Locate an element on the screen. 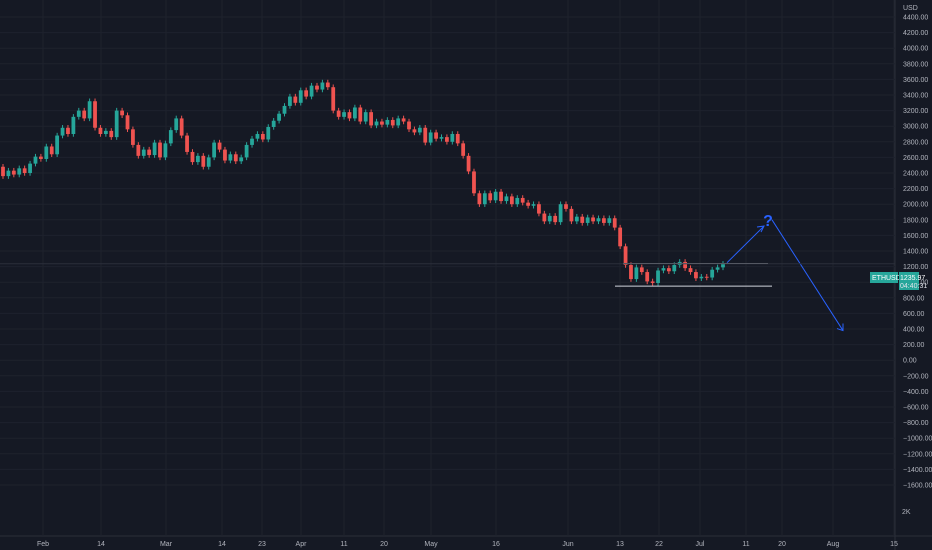 This screenshot has height=550, width=932. countdown-label: 04:40:31 is located at coordinates (913, 286).